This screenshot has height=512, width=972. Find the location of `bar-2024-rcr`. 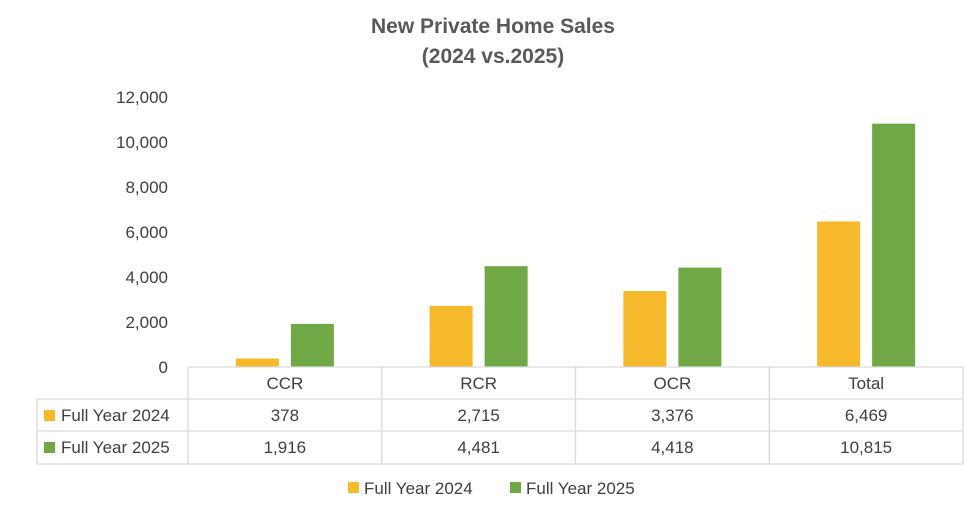

bar-2024-rcr is located at coordinates (451, 336).